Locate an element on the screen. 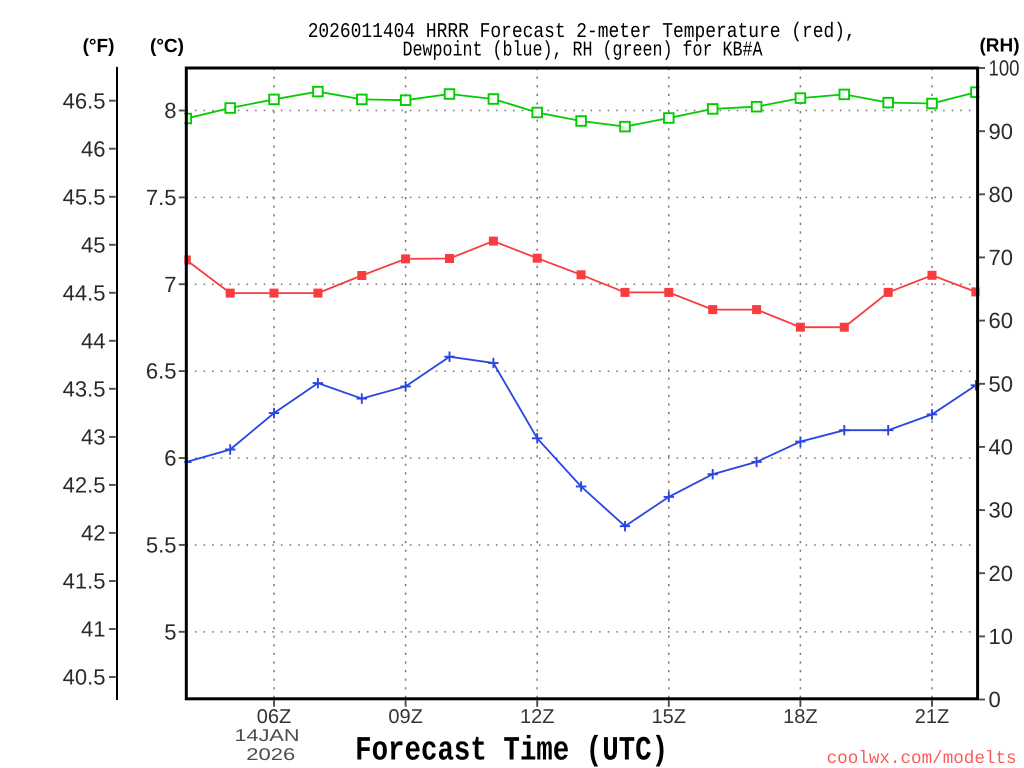 This screenshot has height=768, width=1024. svg-text: 8 is located at coordinates (170, 110).